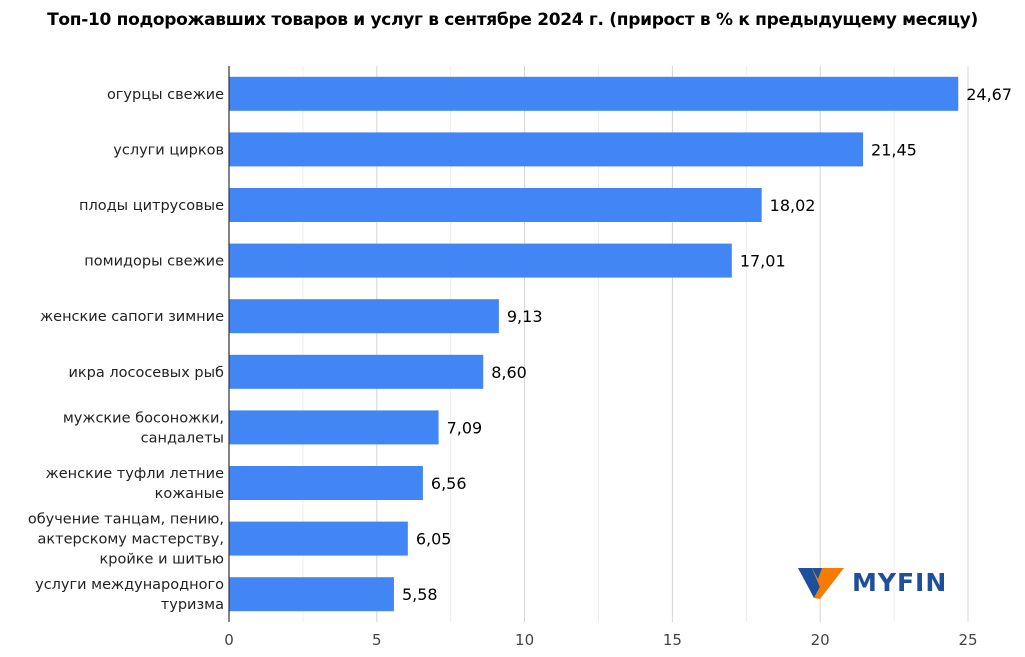  What do you see at coordinates (168, 150) in the screenshot?
I see `category-label: услуги цирков` at bounding box center [168, 150].